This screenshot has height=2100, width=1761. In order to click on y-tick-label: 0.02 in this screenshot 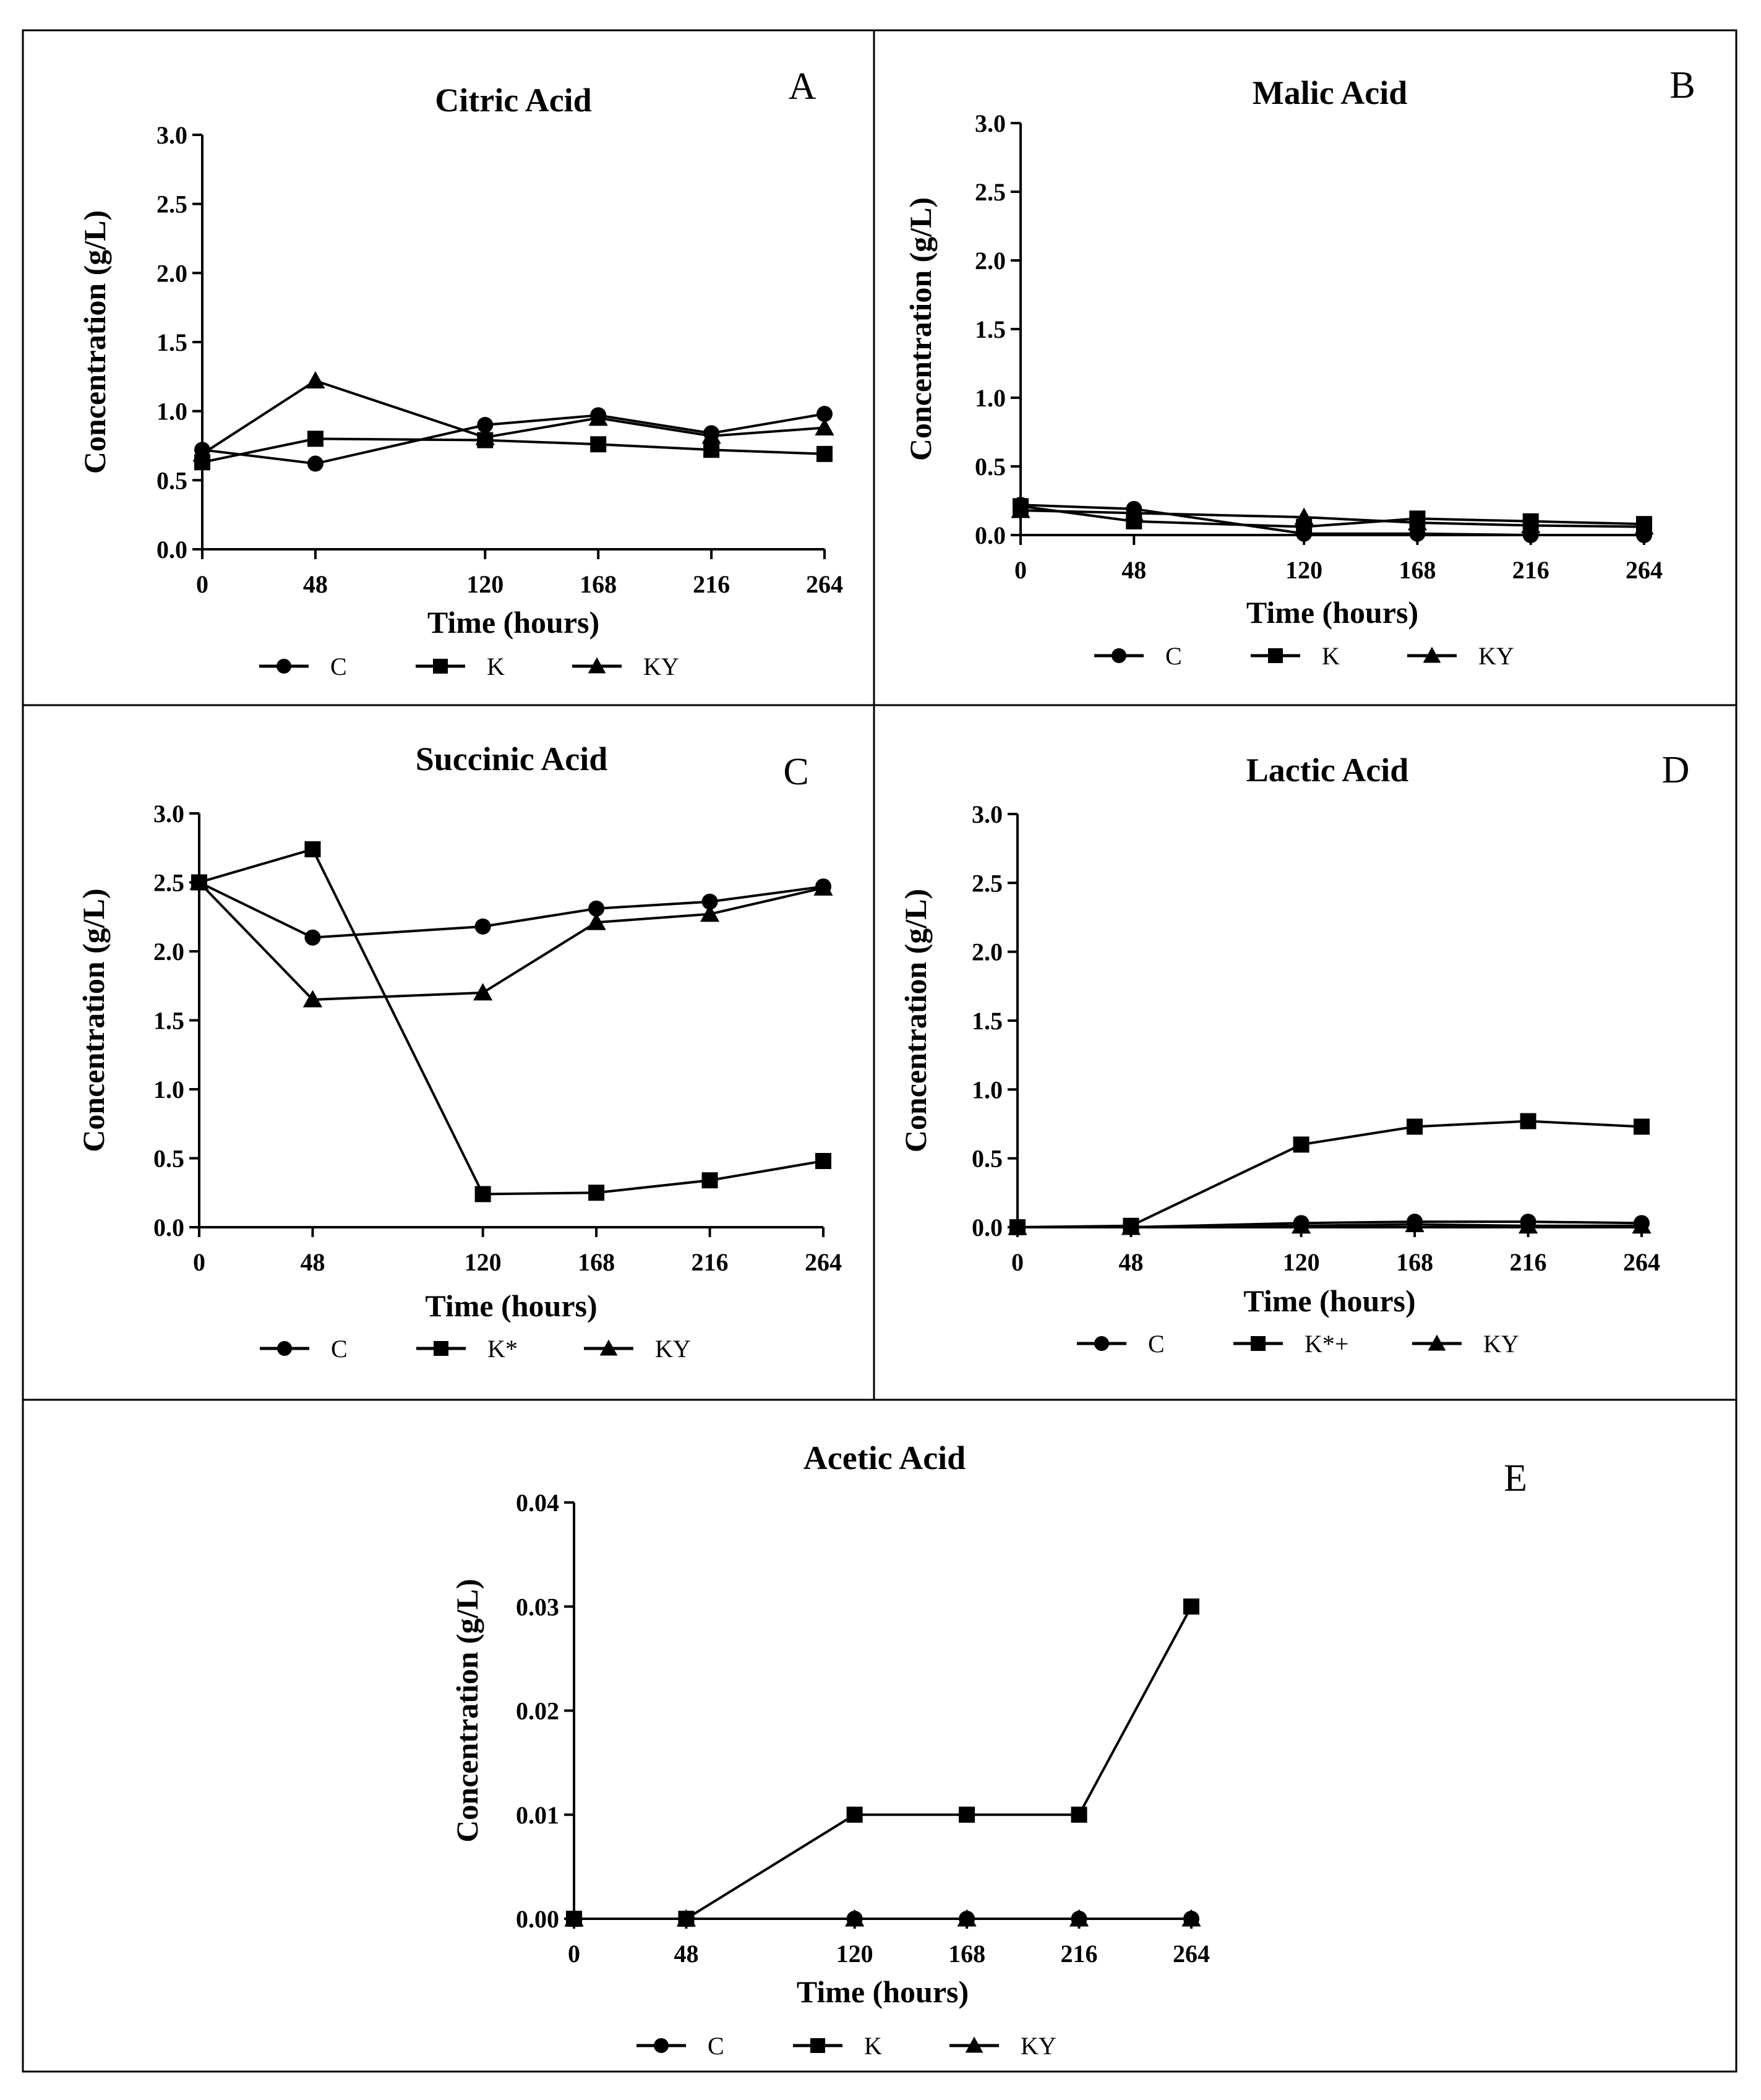, I will do `click(537, 1711)`.